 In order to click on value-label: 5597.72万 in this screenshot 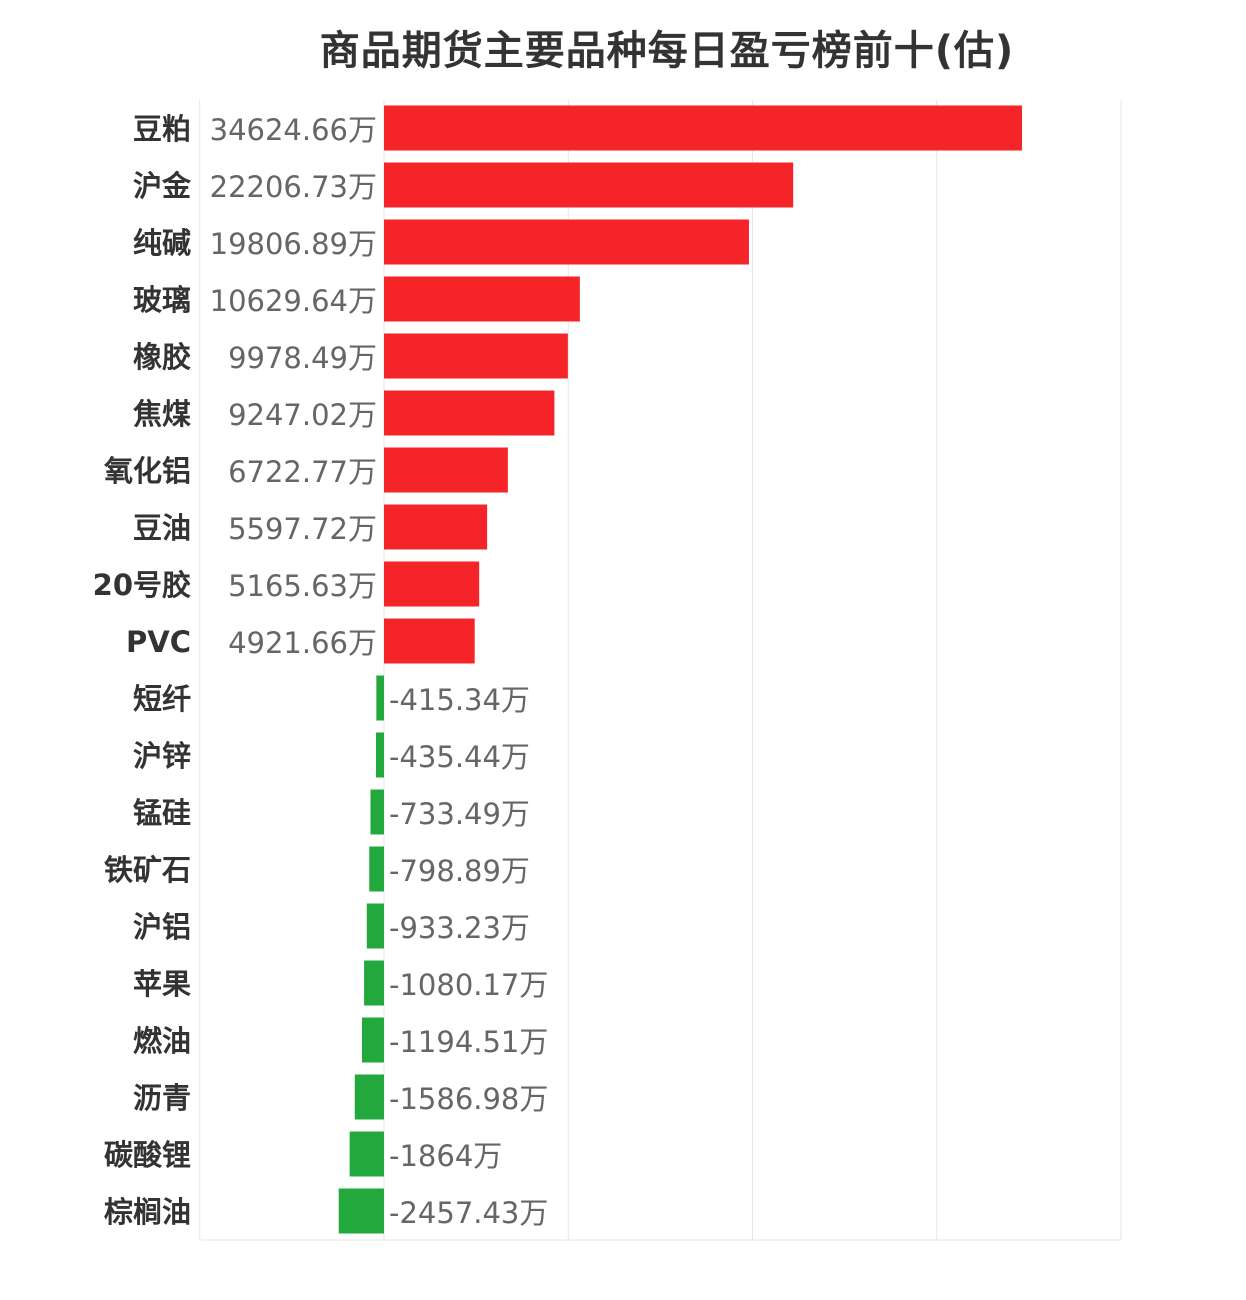, I will do `click(302, 529)`.